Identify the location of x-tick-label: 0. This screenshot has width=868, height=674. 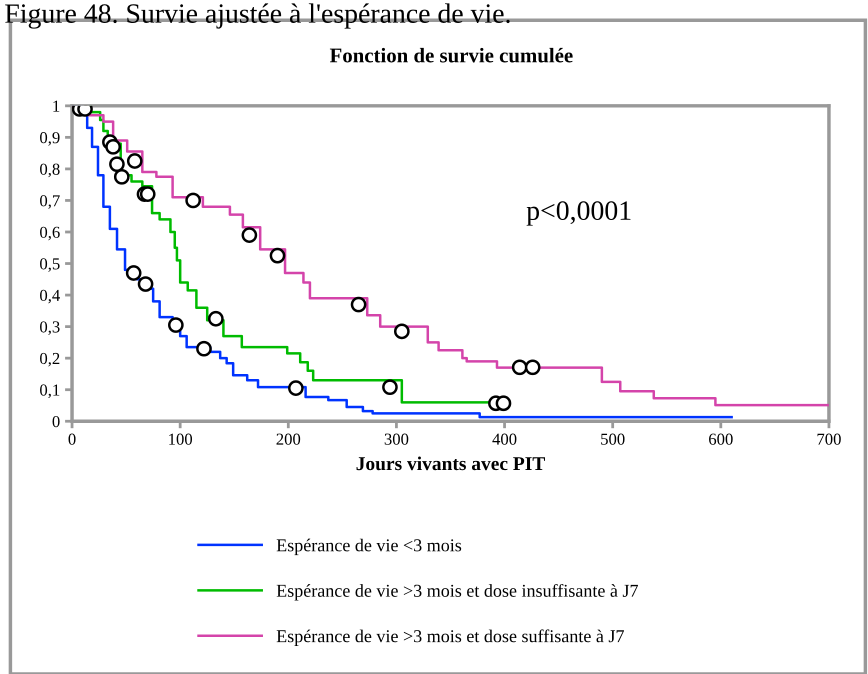
(72, 439).